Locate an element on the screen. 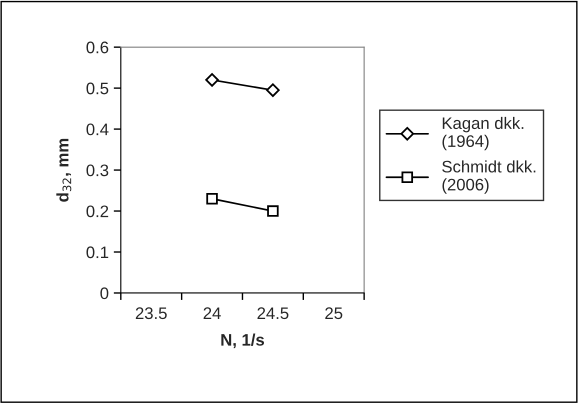 This screenshot has width=578, height=403. y-tick-label: 0.4 is located at coordinates (97, 129).